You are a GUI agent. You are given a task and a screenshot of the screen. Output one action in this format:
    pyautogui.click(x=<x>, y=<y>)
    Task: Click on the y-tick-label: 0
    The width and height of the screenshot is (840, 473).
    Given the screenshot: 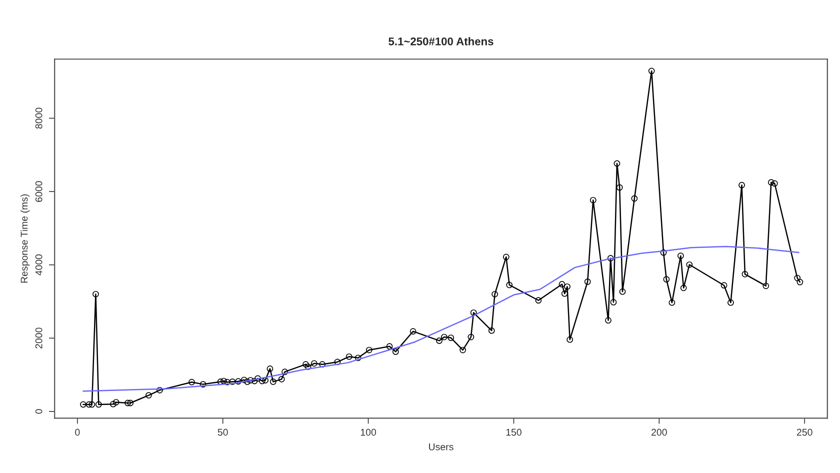 What is the action you would take?
    pyautogui.click(x=38, y=411)
    